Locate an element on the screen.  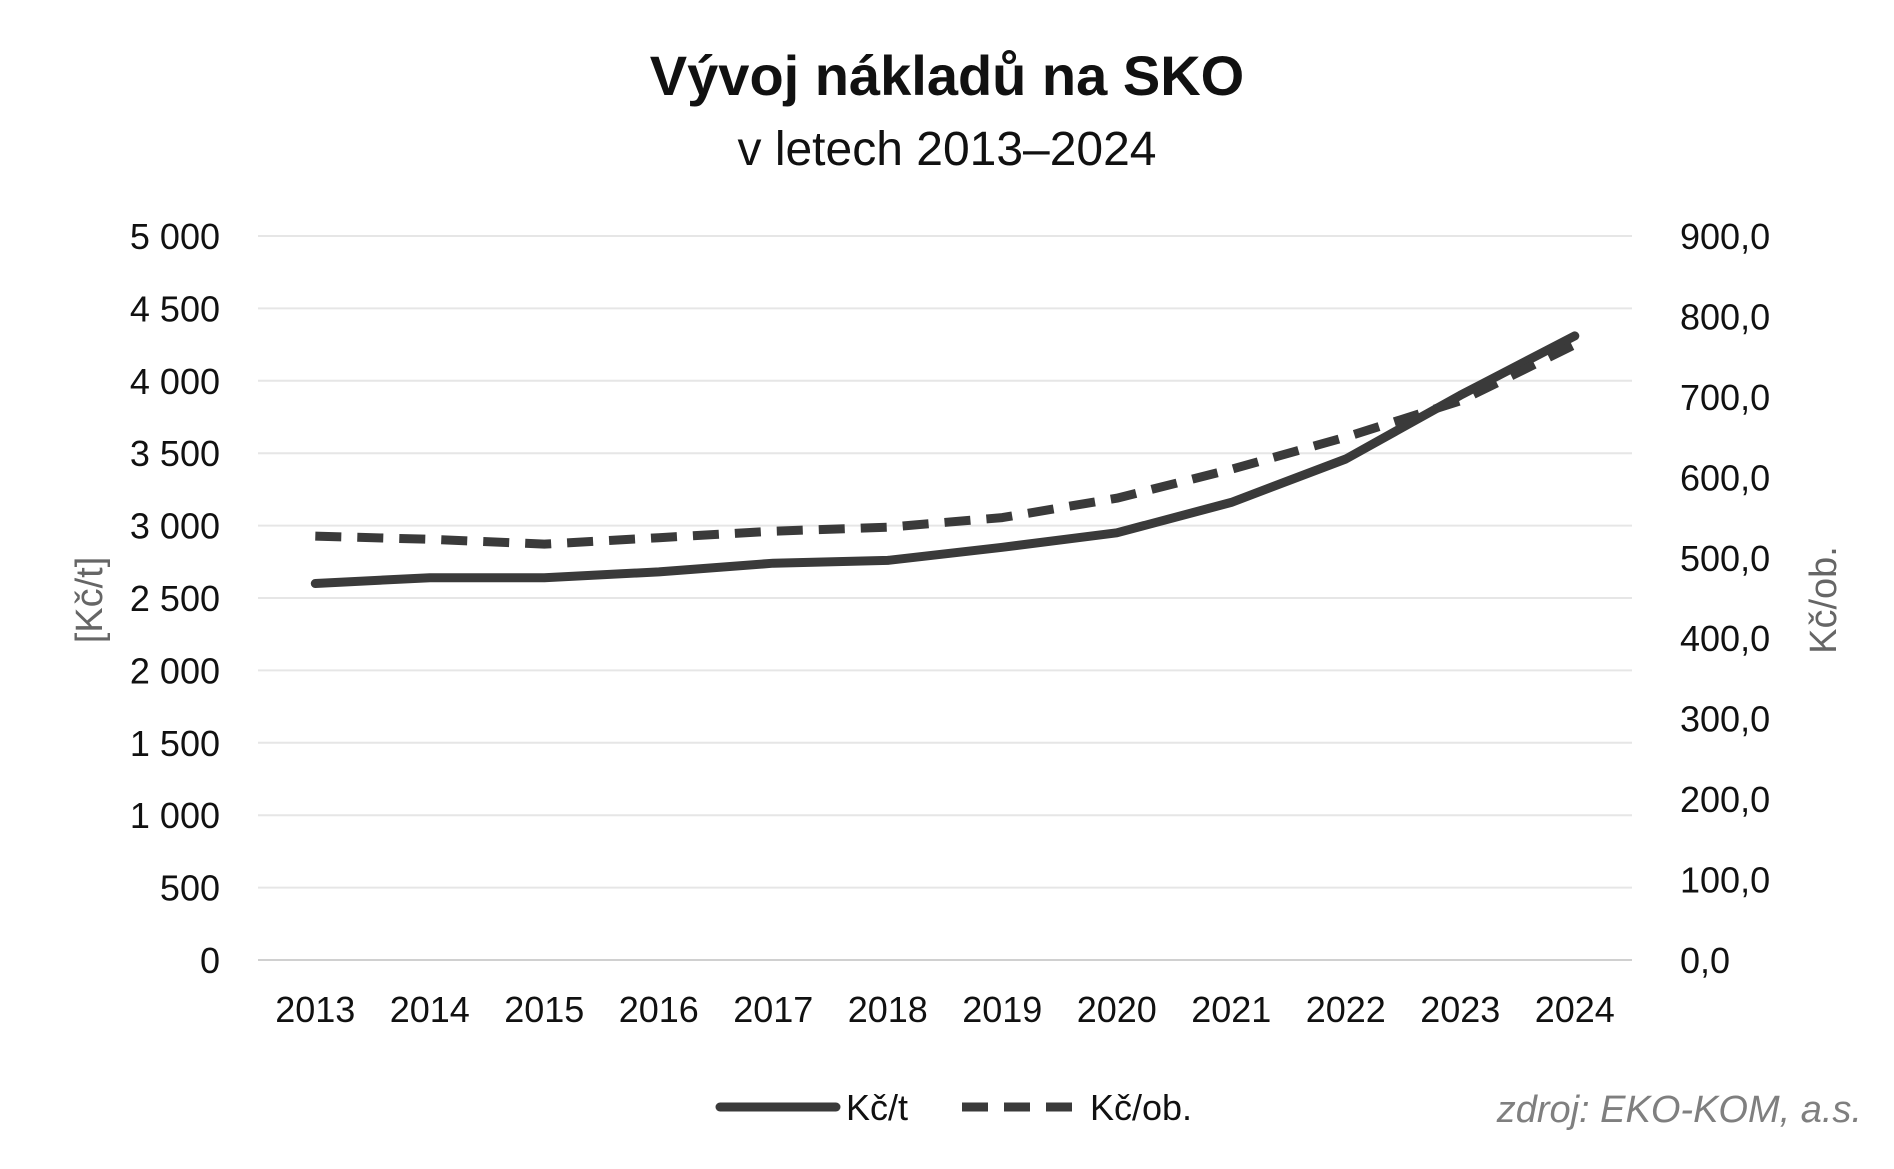
y2-tick-label: 700,0 is located at coordinates (1725, 397).